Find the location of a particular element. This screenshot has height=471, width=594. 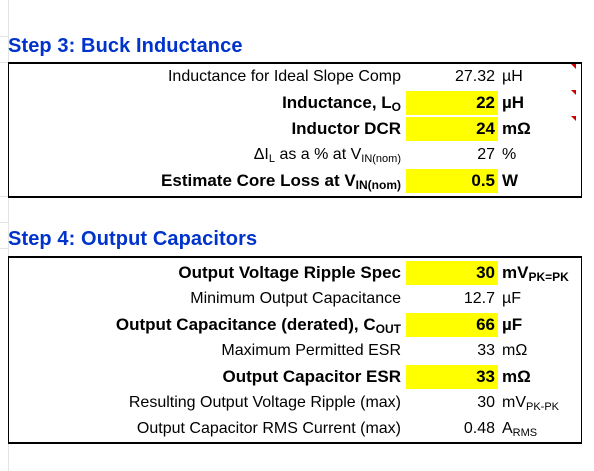

unit-label: mVPK=PK is located at coordinates (535, 273).